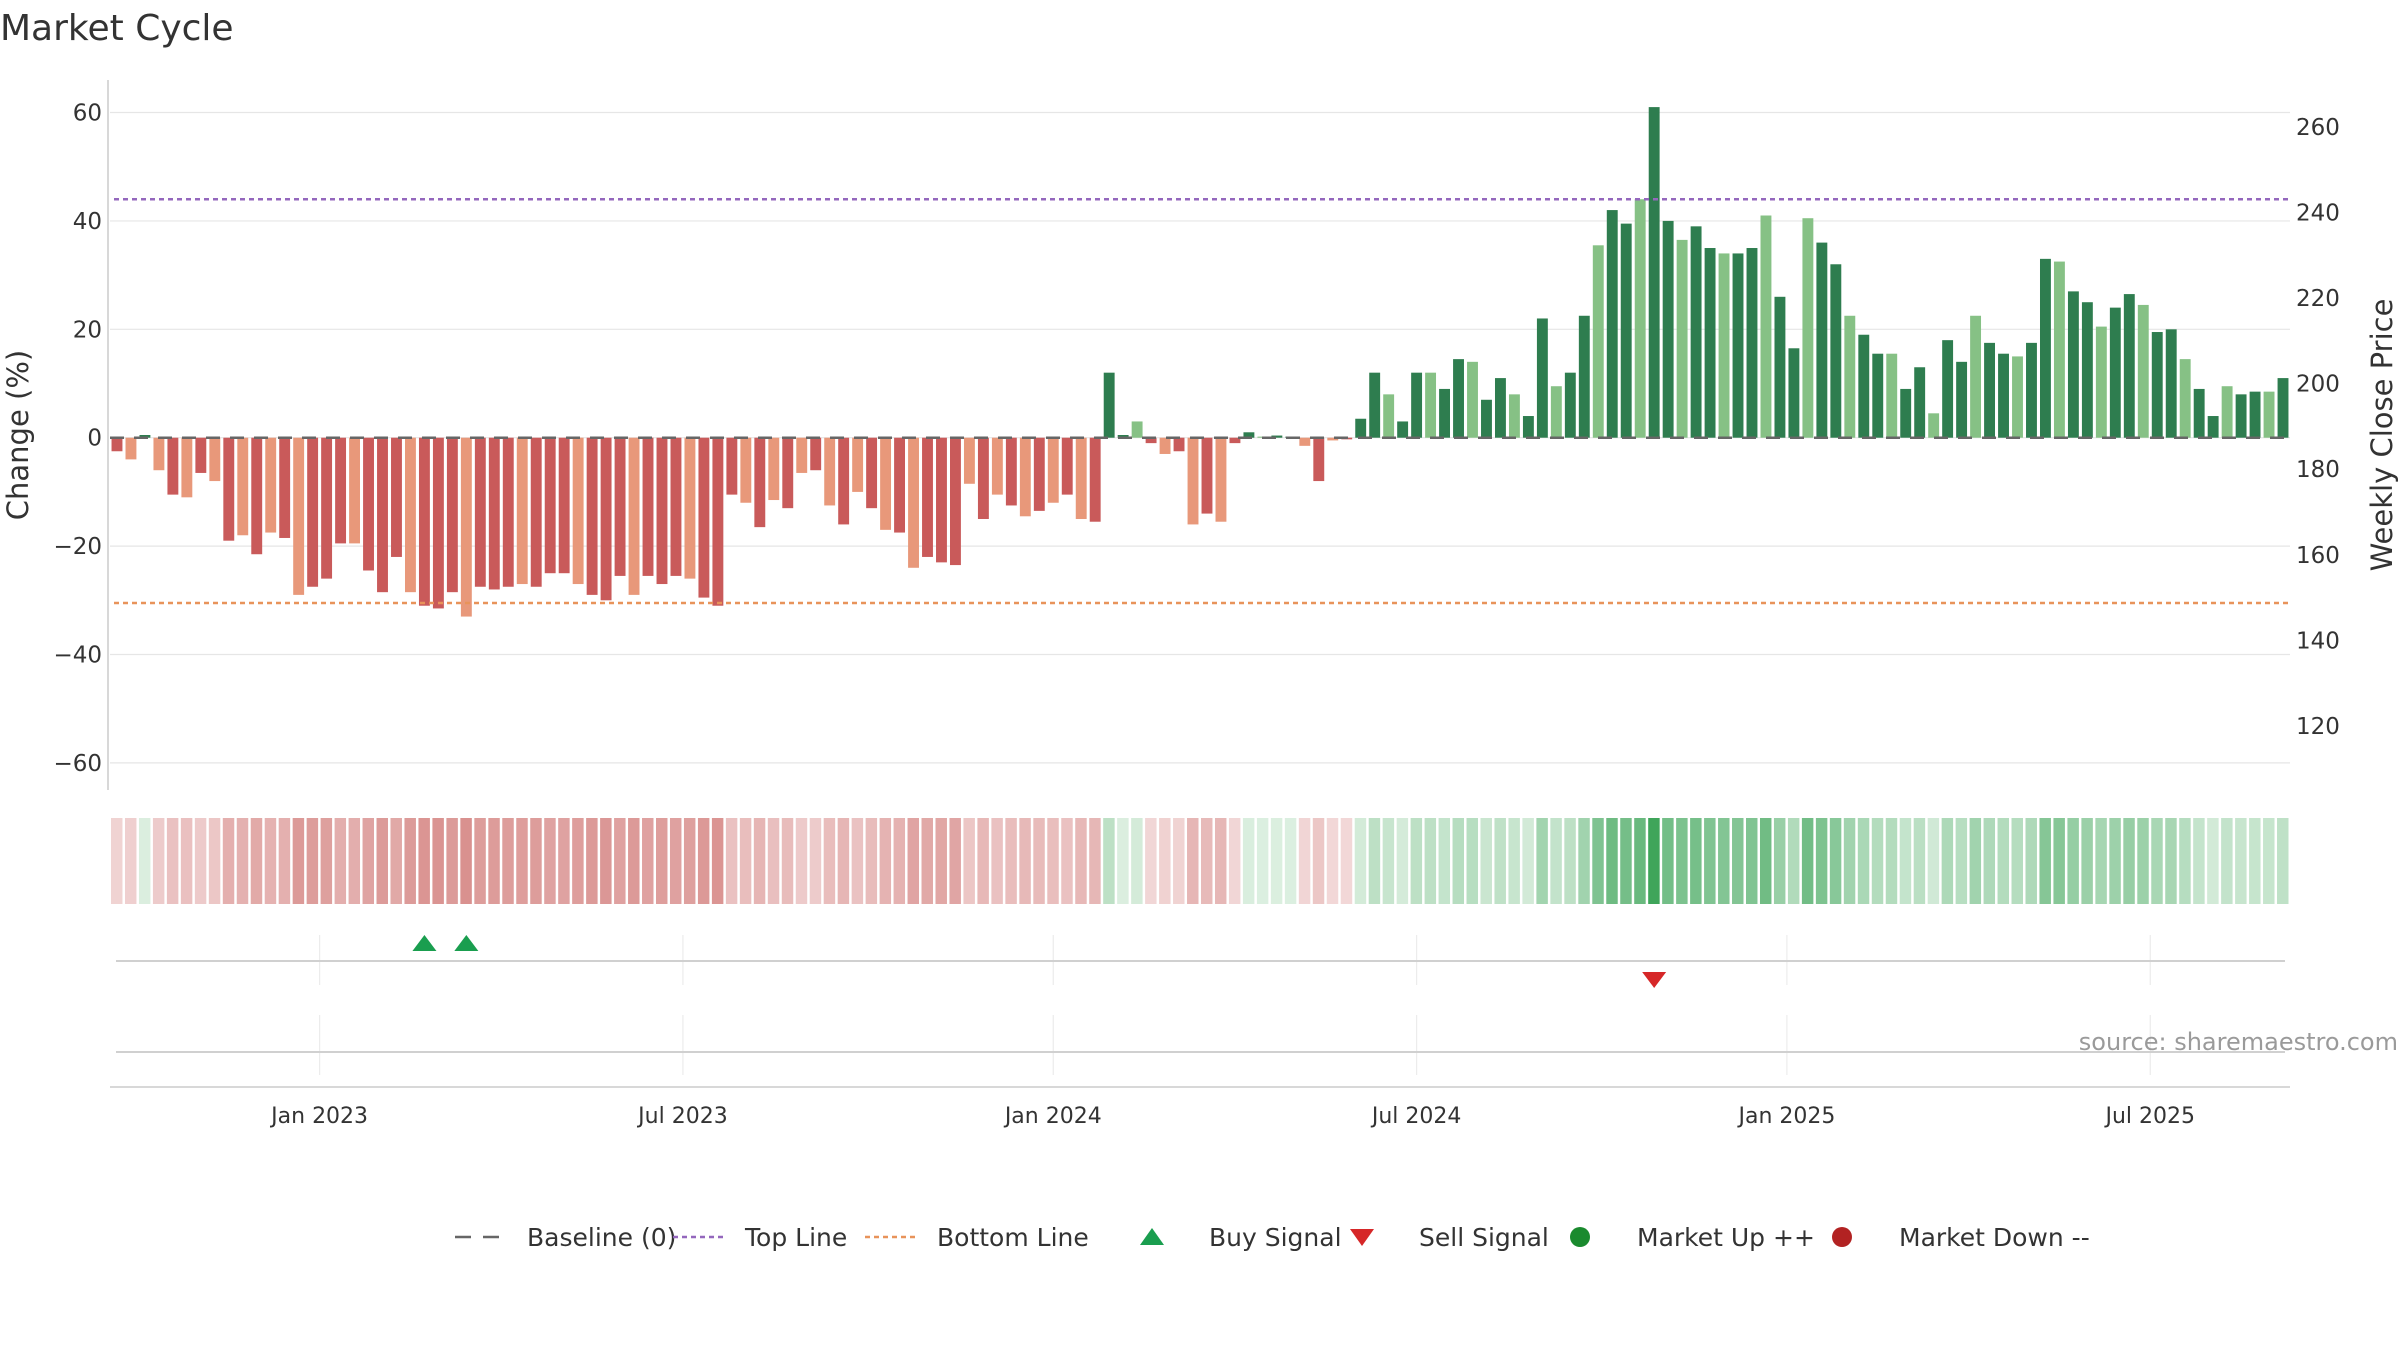 The width and height of the screenshot is (2400, 1354). Describe the element at coordinates (2318, 299) in the screenshot. I see `y-right-tick-label: 220` at that location.